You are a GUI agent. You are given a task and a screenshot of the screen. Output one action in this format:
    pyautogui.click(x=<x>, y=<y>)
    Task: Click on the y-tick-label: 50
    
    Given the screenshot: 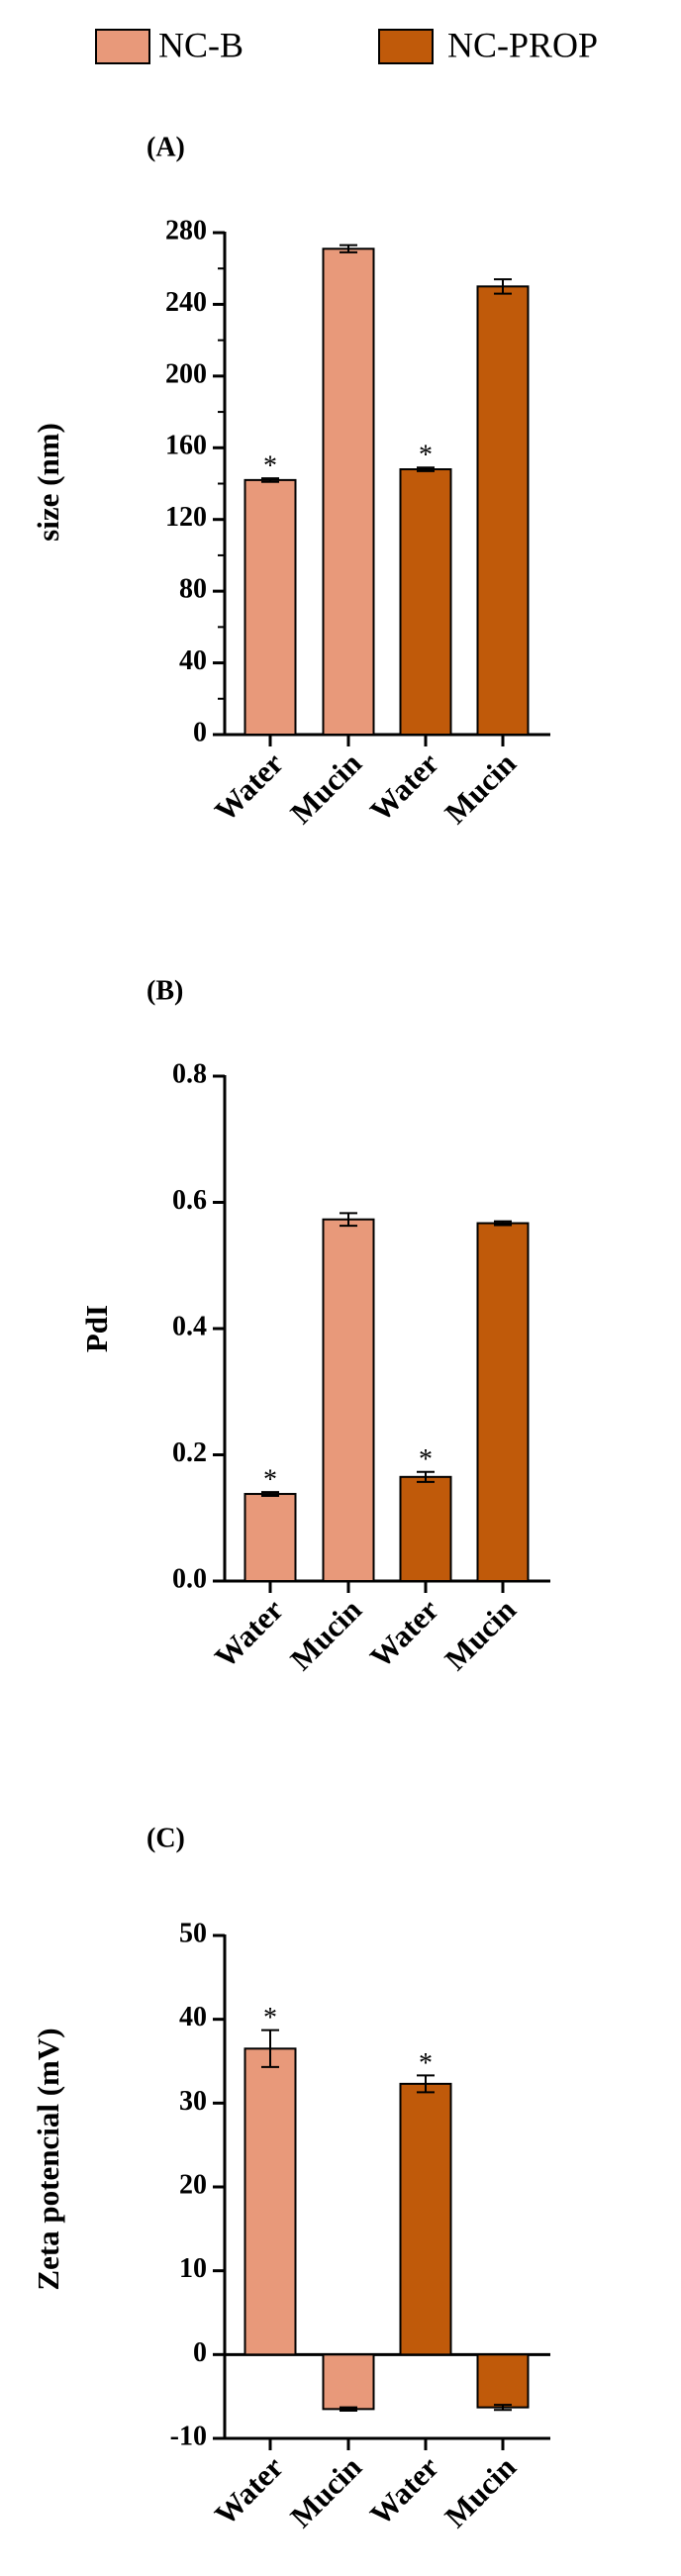 What is the action you would take?
    pyautogui.click(x=193, y=1933)
    